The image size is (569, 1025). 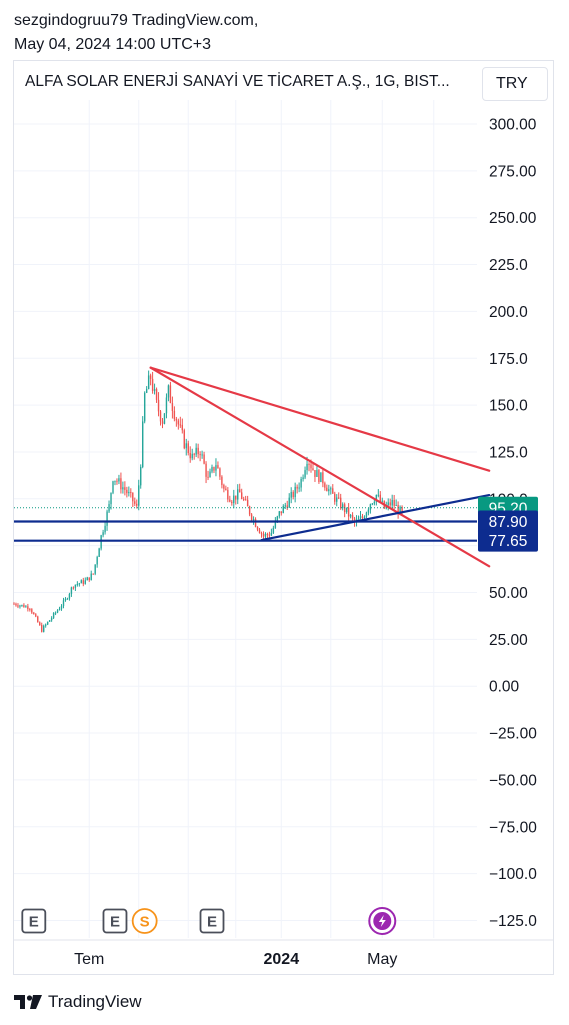 What do you see at coordinates (513, 874) in the screenshot?
I see `y-tick-label: −100.0` at bounding box center [513, 874].